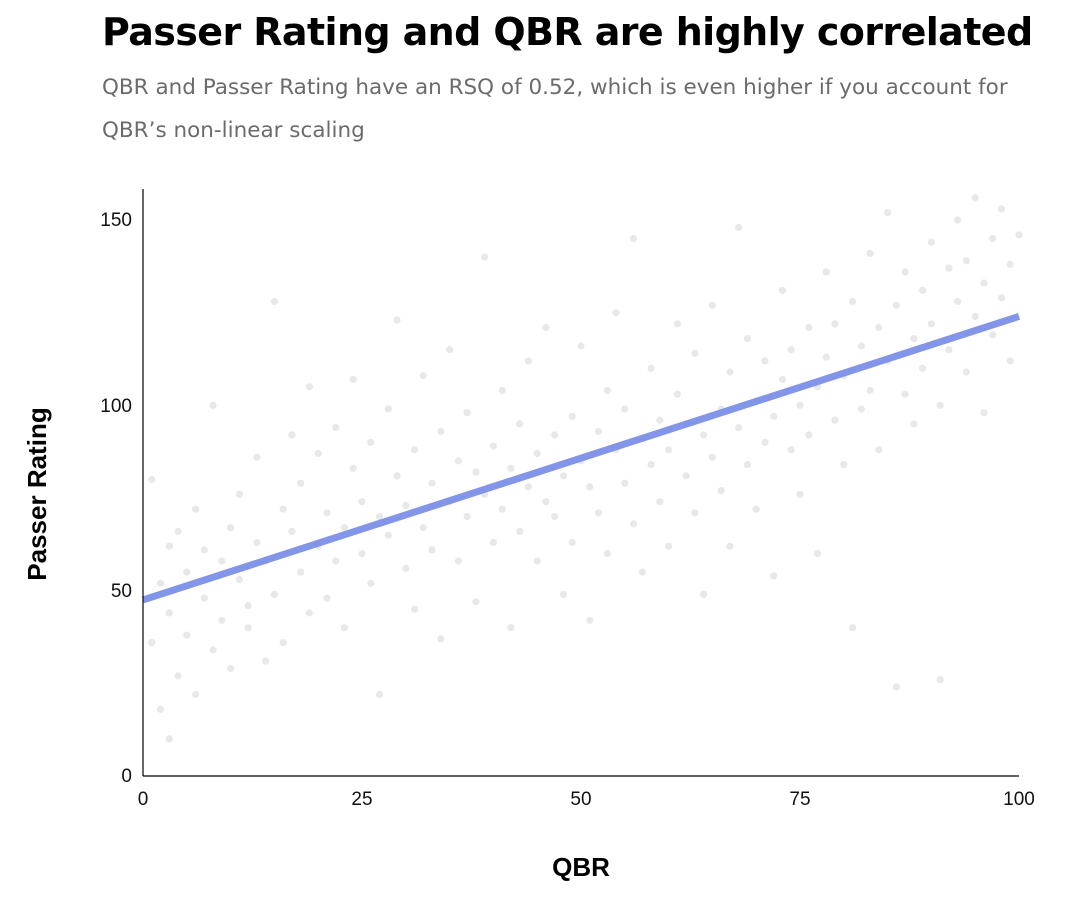  Describe the element at coordinates (361, 799) in the screenshot. I see `x-tick-label-25: 25` at that location.